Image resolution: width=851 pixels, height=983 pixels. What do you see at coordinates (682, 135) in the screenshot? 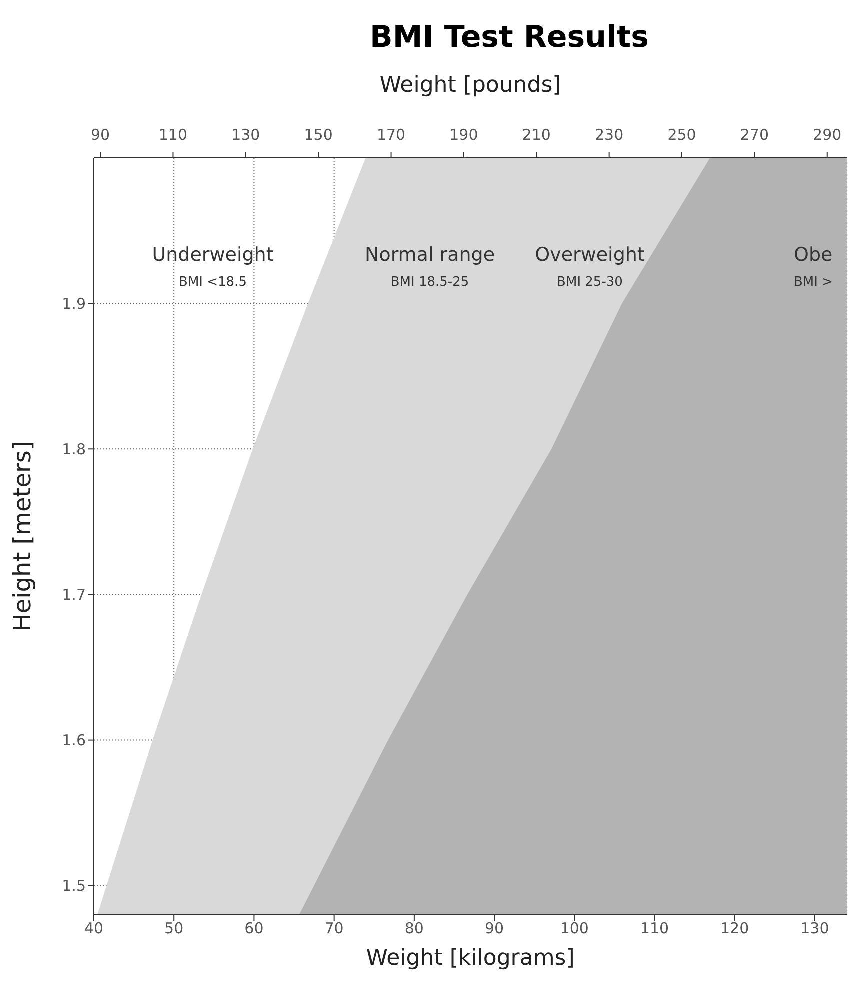
I see `x2-tick-label: 250` at bounding box center [682, 135].